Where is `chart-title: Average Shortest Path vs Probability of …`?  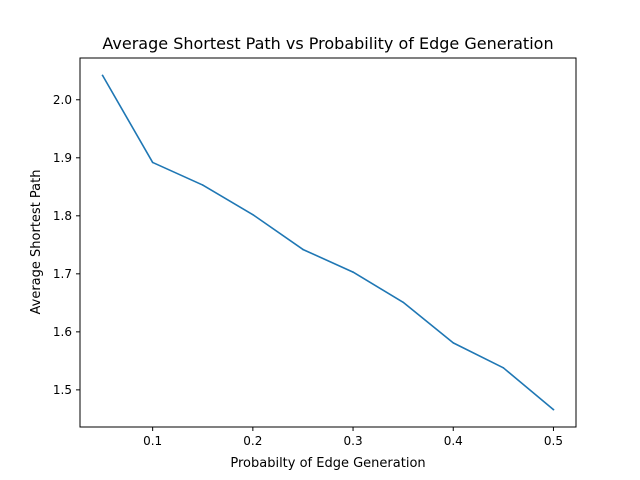
chart-title: Average Shortest Path vs Probability of … is located at coordinates (327, 43).